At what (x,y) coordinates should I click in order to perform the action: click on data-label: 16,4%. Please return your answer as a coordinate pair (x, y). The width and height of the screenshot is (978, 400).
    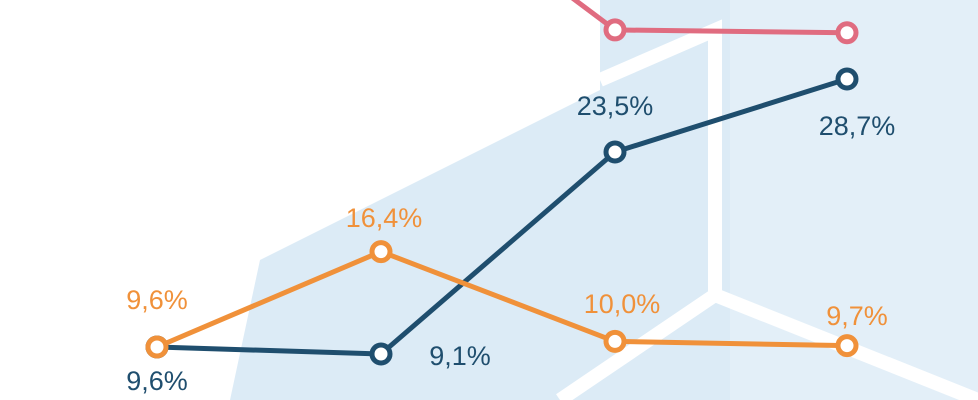
    Looking at the image, I should click on (384, 218).